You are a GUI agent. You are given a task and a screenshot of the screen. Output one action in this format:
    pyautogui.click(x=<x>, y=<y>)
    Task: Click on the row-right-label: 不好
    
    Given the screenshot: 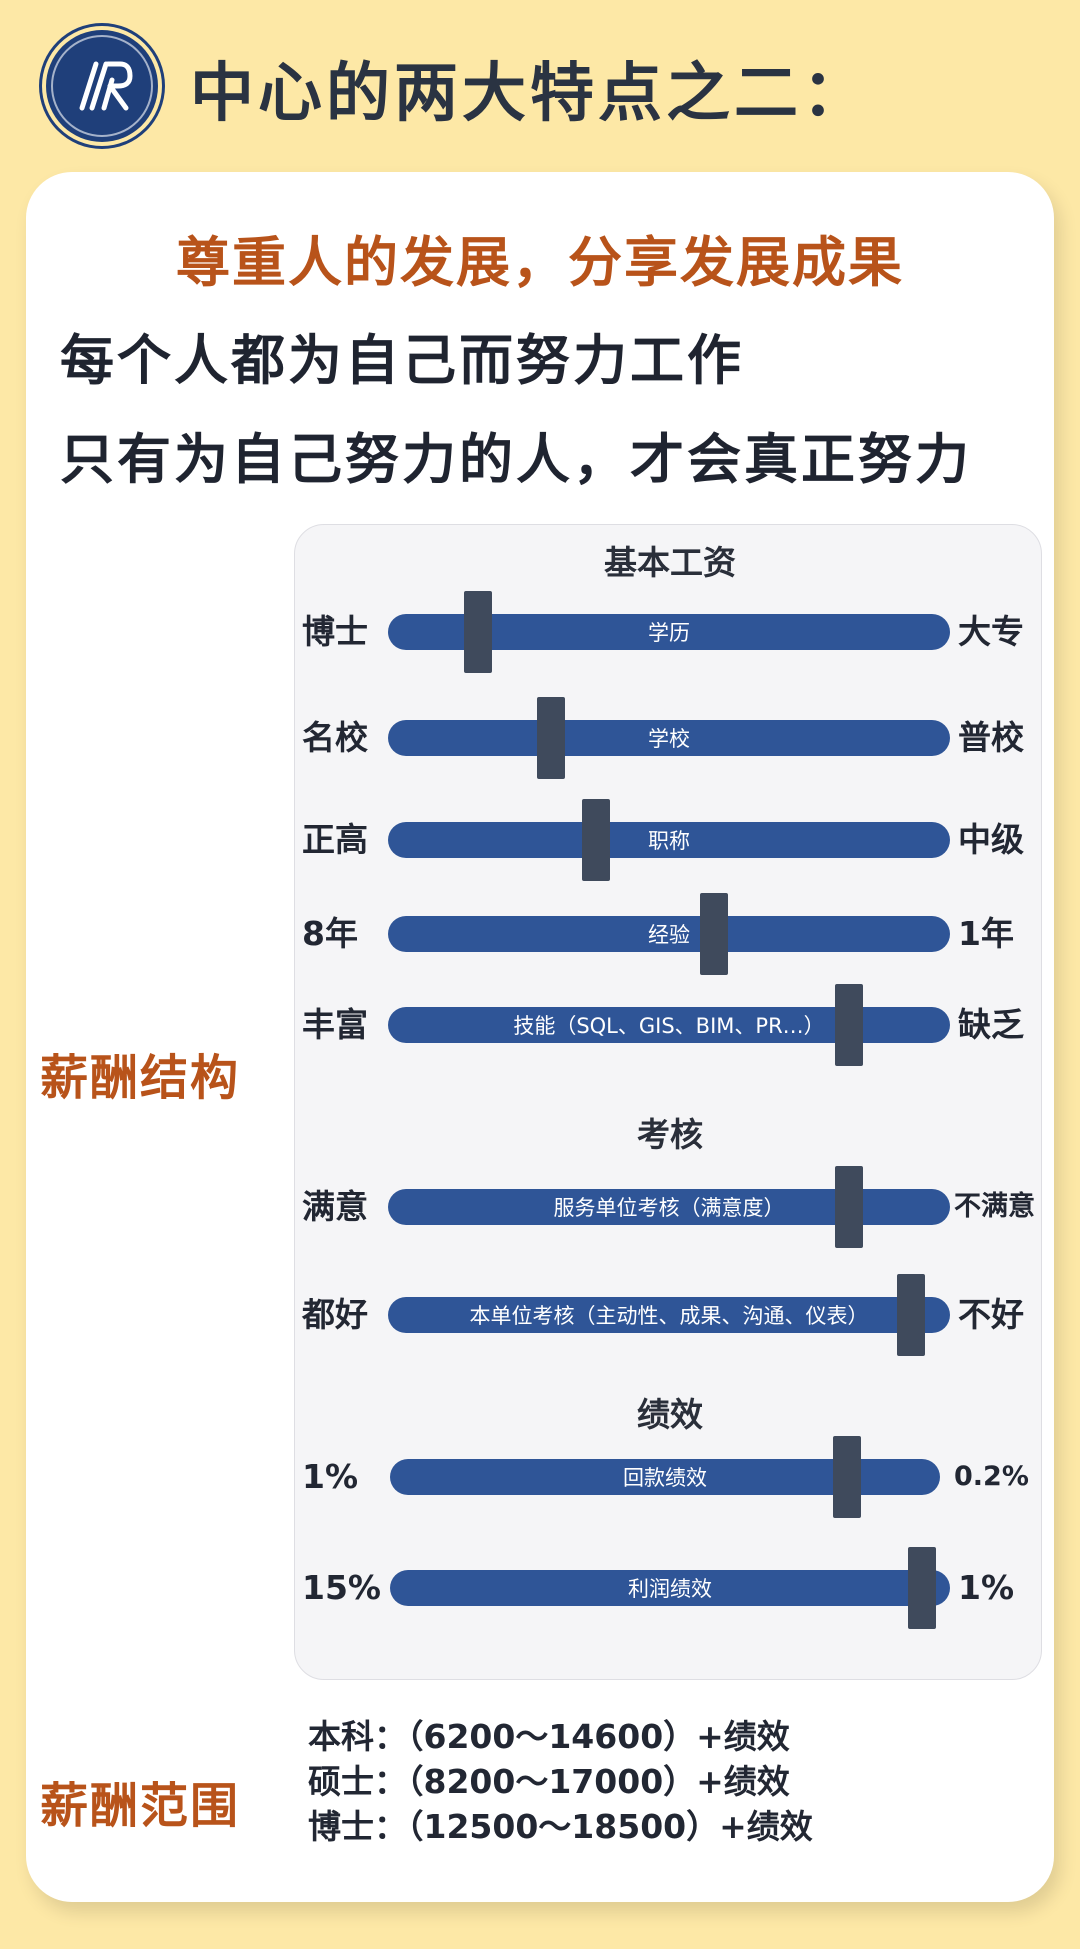 What is the action you would take?
    pyautogui.click(x=991, y=1314)
    